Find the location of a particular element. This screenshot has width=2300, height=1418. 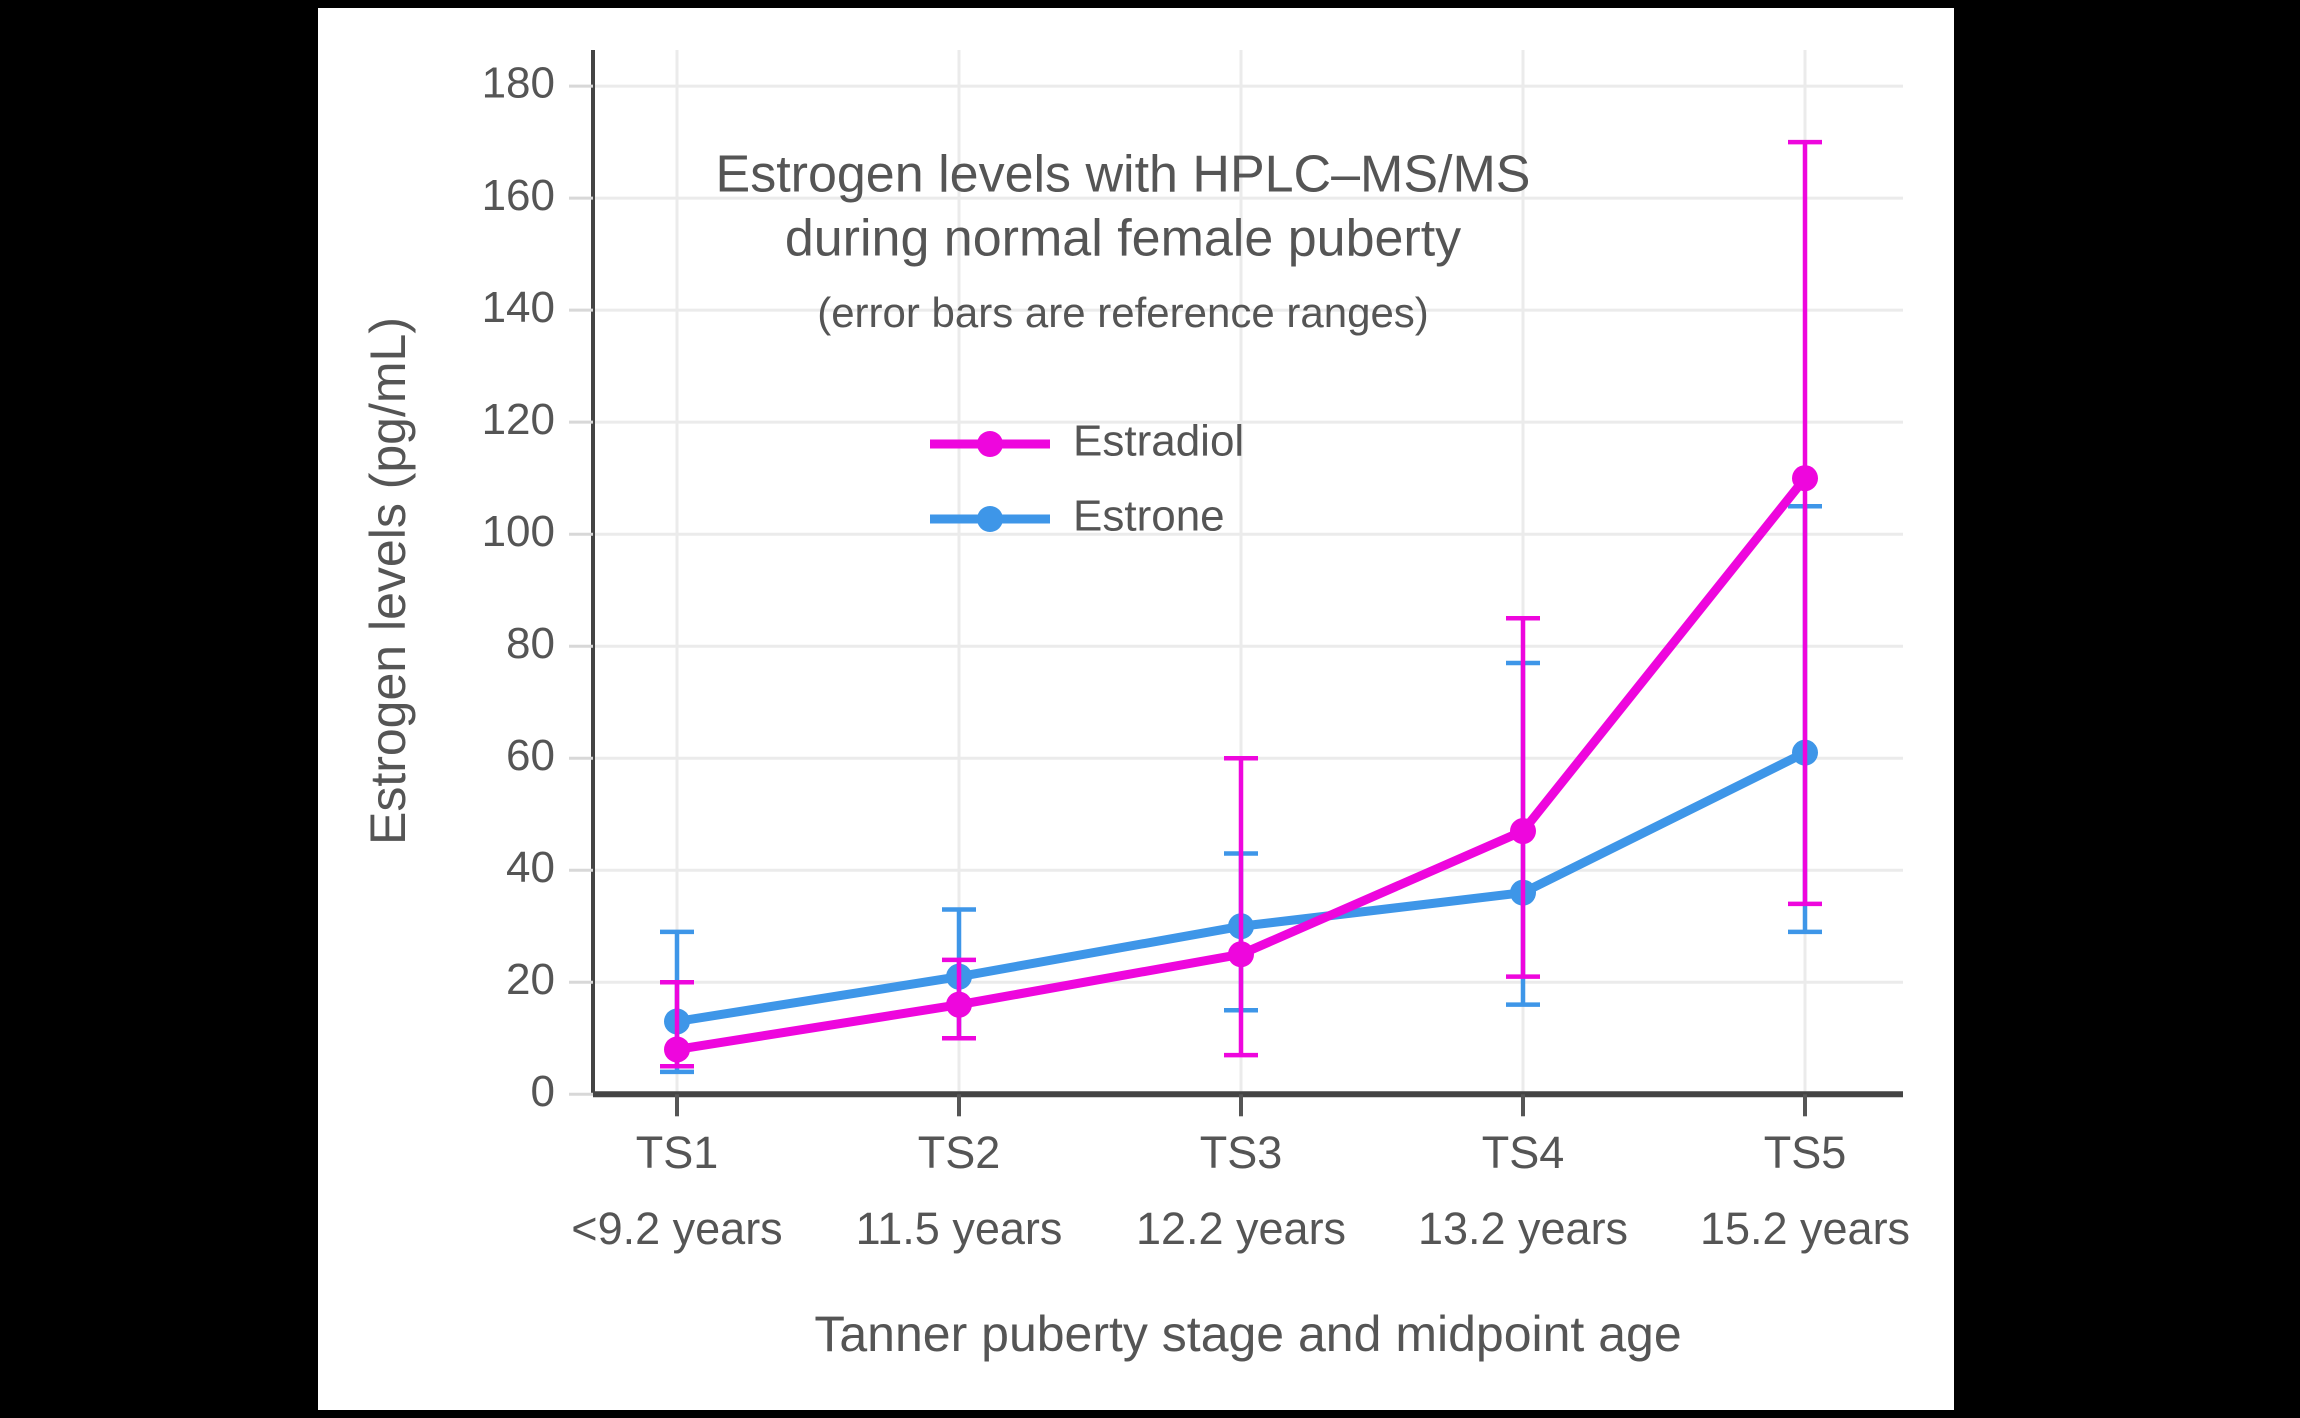

x-tick-label-stage: TS2 is located at coordinates (959, 1152).